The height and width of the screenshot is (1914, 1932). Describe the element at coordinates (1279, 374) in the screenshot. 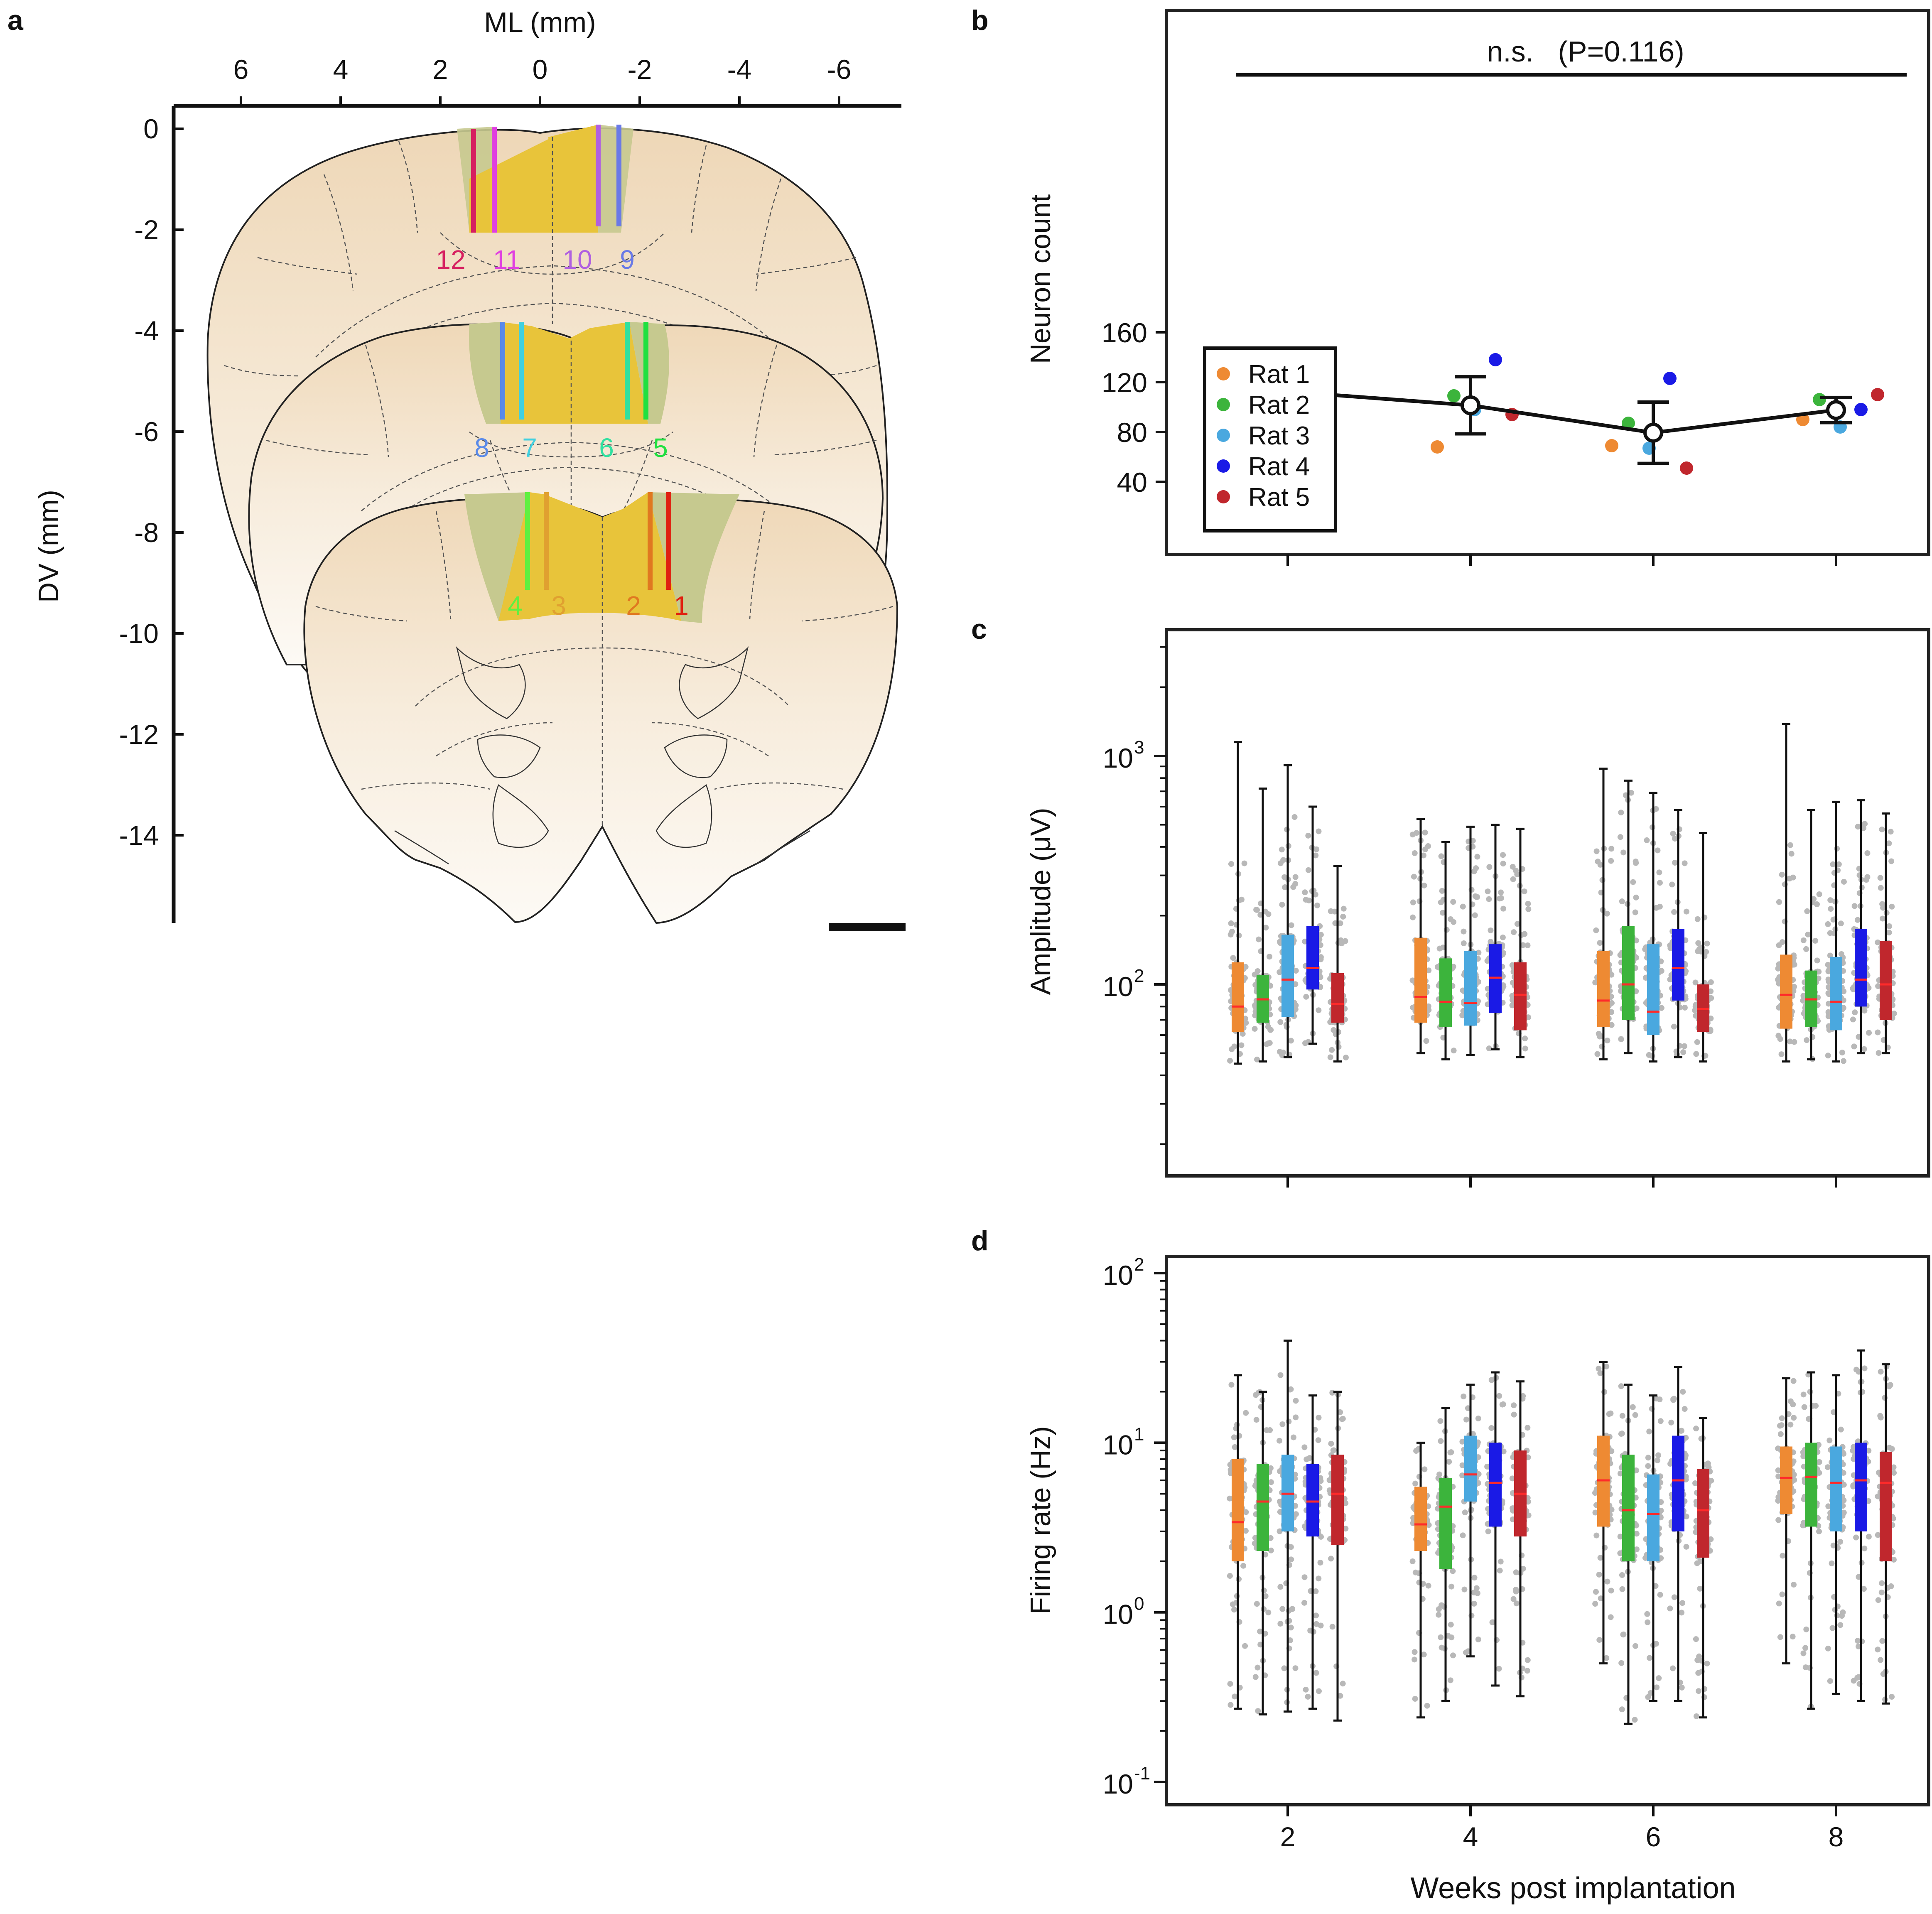

I see `legend-label-rat-1: Rat 1` at that location.